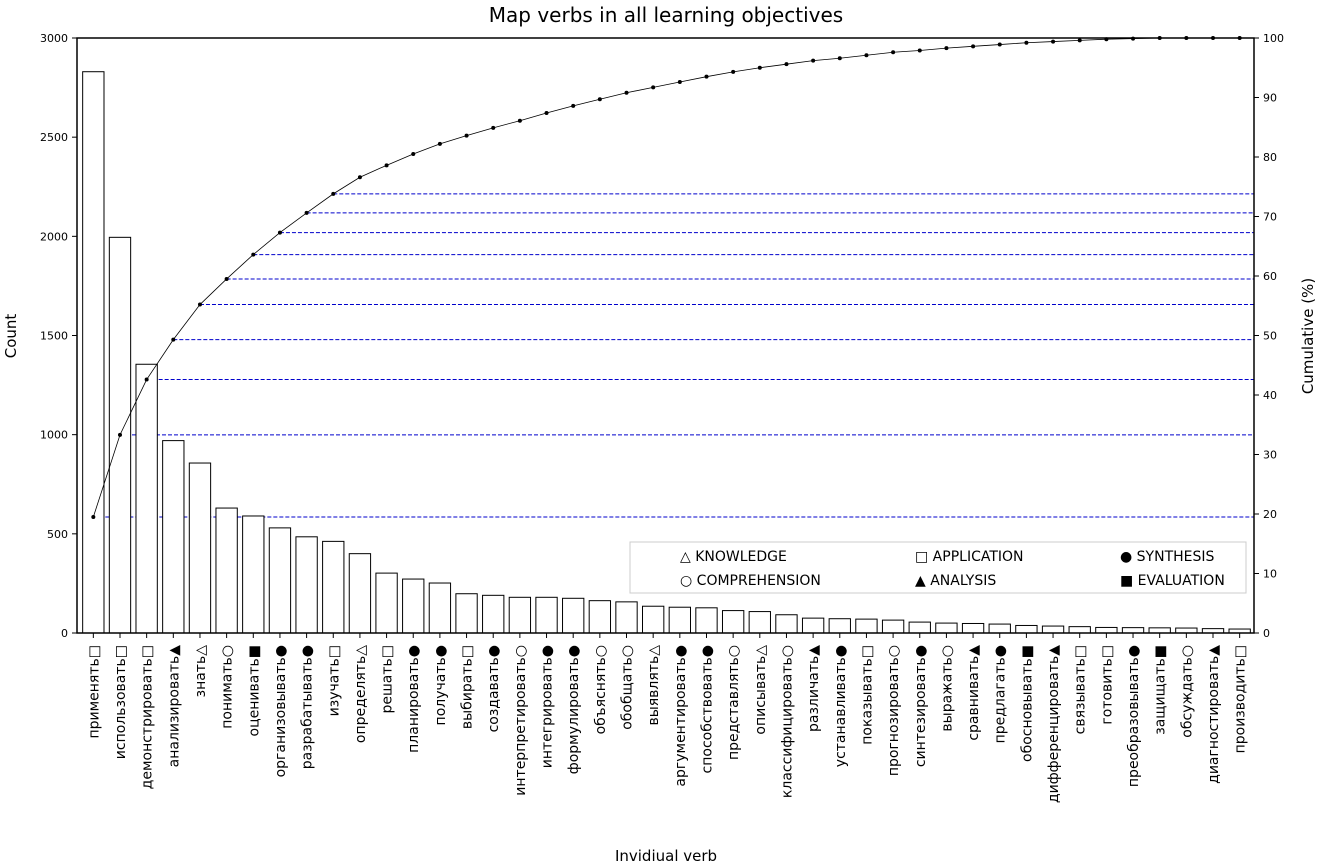 The width and height of the screenshot is (1325, 866). I want to click on legend-entry: ● SYNTHESIS, so click(1167, 557).